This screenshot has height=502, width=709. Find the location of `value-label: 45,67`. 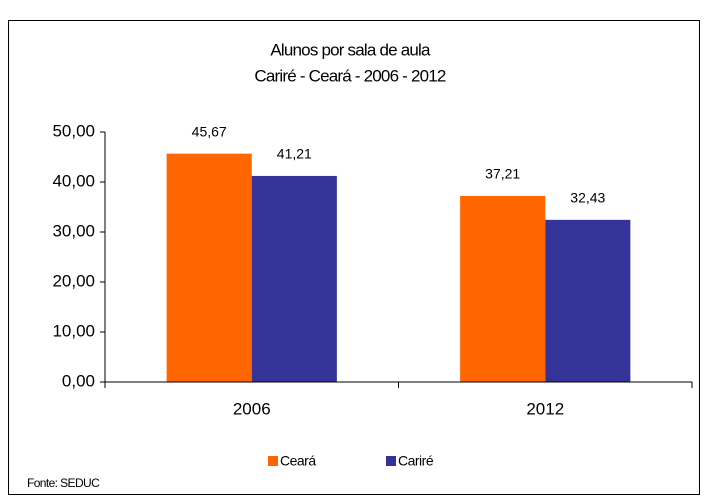

value-label: 45,67 is located at coordinates (209, 131).